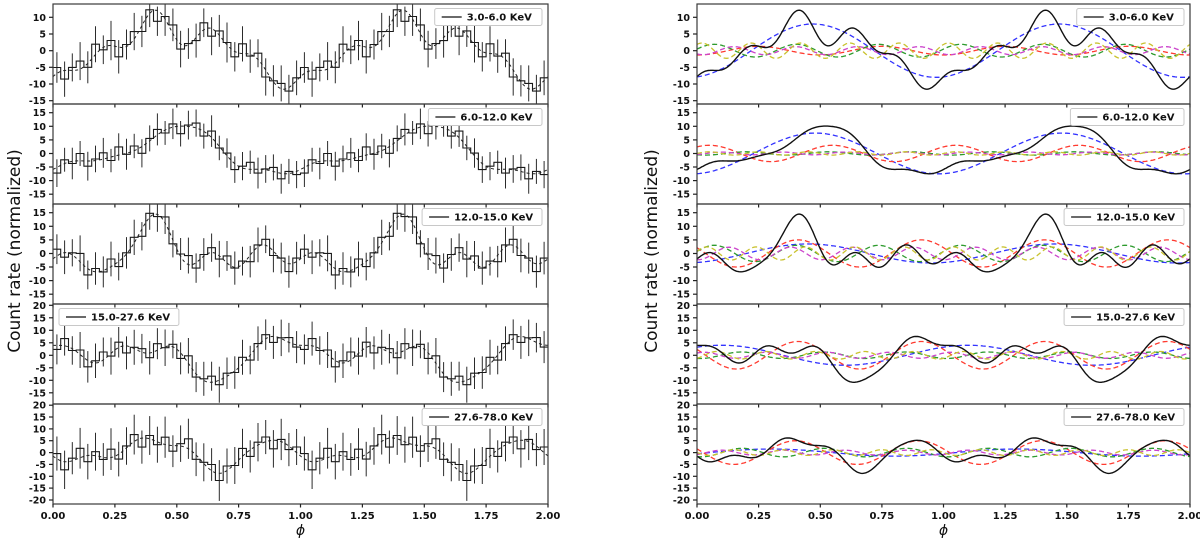  What do you see at coordinates (300, 516) in the screenshot?
I see `x-tick-label: 1.00` at bounding box center [300, 516].